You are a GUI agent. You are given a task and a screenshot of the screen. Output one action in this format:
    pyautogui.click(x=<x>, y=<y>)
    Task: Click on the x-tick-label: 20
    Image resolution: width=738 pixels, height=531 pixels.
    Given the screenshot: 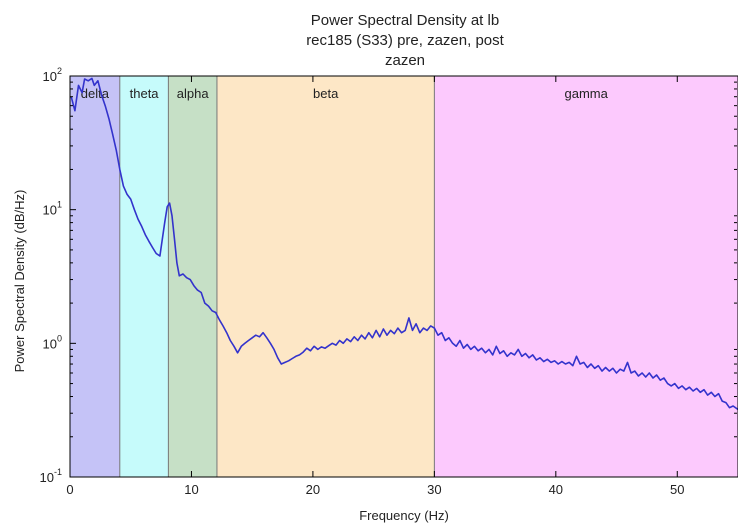 What is the action you would take?
    pyautogui.click(x=313, y=489)
    